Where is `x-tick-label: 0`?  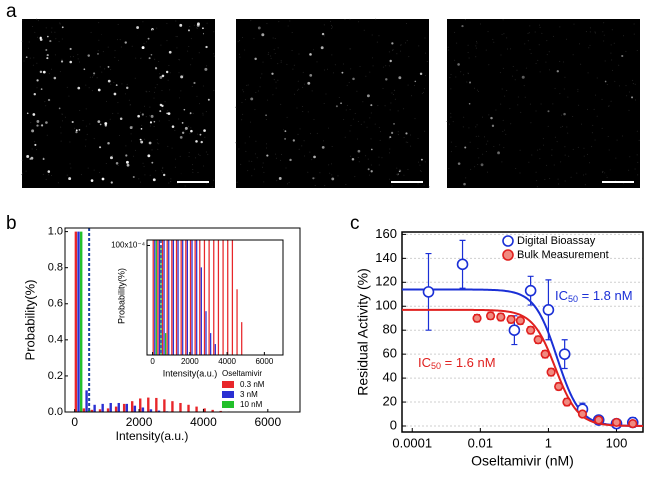 x-tick-label: 0 is located at coordinates (152, 361).